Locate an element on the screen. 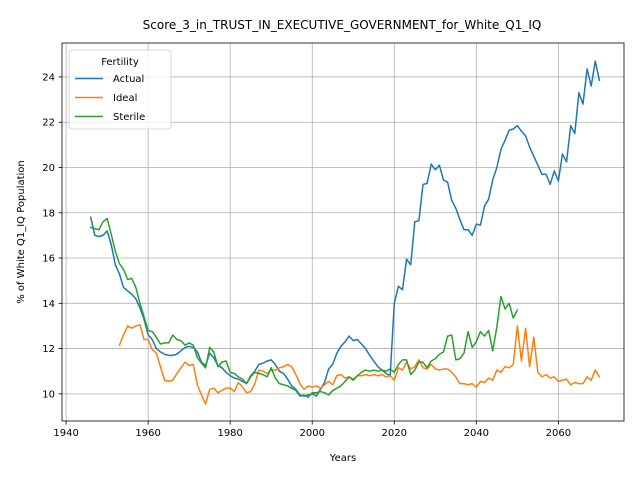 This screenshot has width=640, height=480. x-tick-label: 2060 is located at coordinates (558, 433).